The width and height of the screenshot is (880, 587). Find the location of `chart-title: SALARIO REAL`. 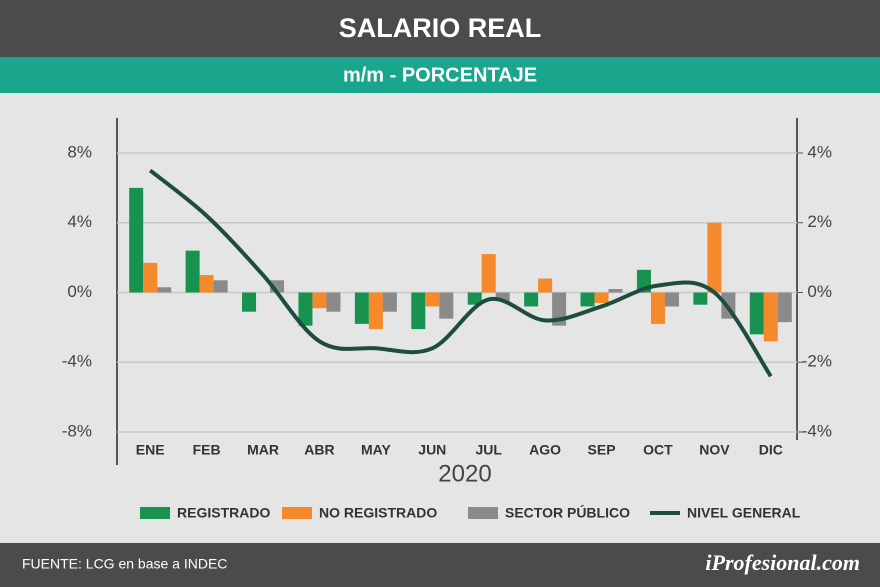

chart-title: SALARIO REAL is located at coordinates (440, 28).